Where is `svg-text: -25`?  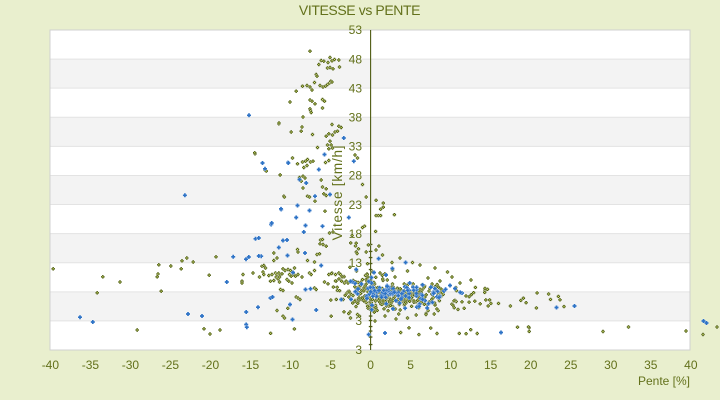
svg-text: -25 is located at coordinates (171, 365).